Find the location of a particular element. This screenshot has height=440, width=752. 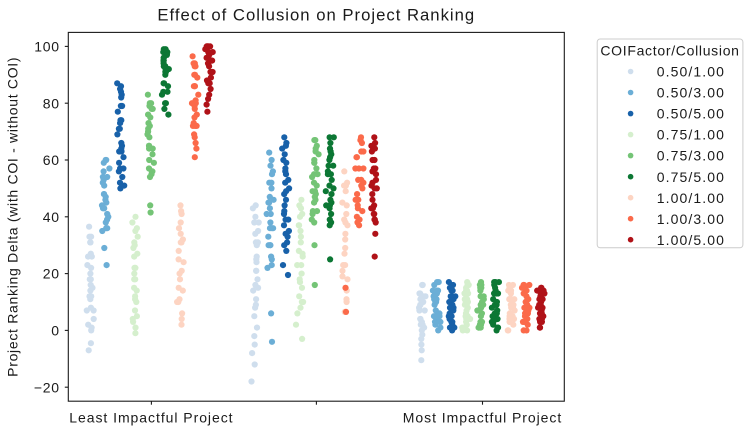

svg-text: 60 is located at coordinates (51, 160).